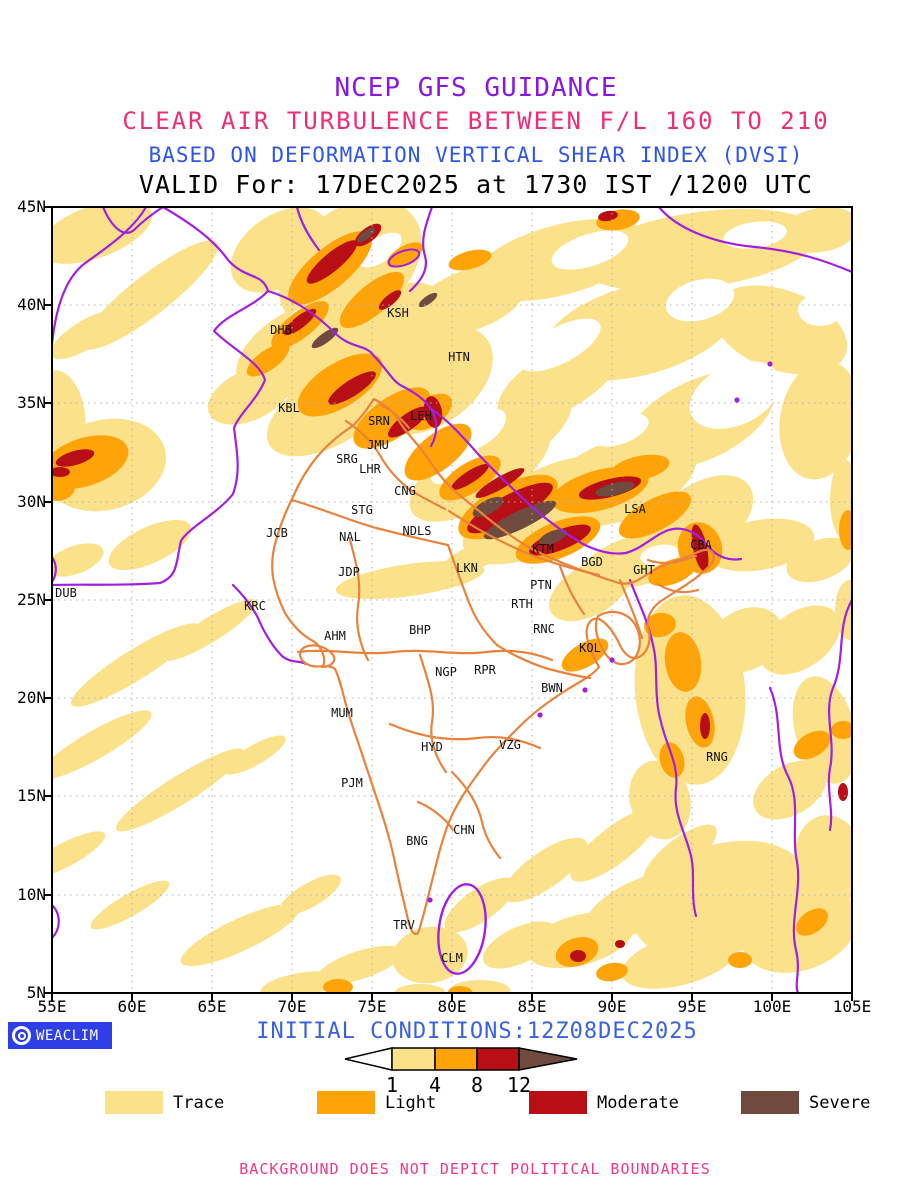 The width and height of the screenshot is (900, 1200). Describe the element at coordinates (417, 841) in the screenshot. I see `city-label-bng: BNG` at that location.